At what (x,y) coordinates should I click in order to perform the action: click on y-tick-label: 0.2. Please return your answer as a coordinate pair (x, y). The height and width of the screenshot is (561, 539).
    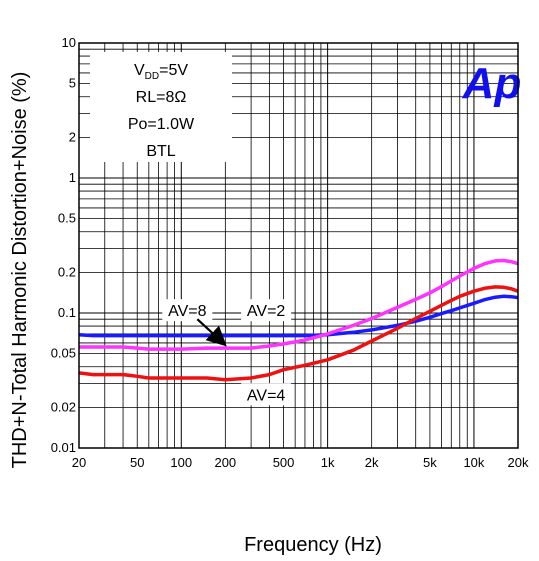
    Looking at the image, I should click on (67, 271).